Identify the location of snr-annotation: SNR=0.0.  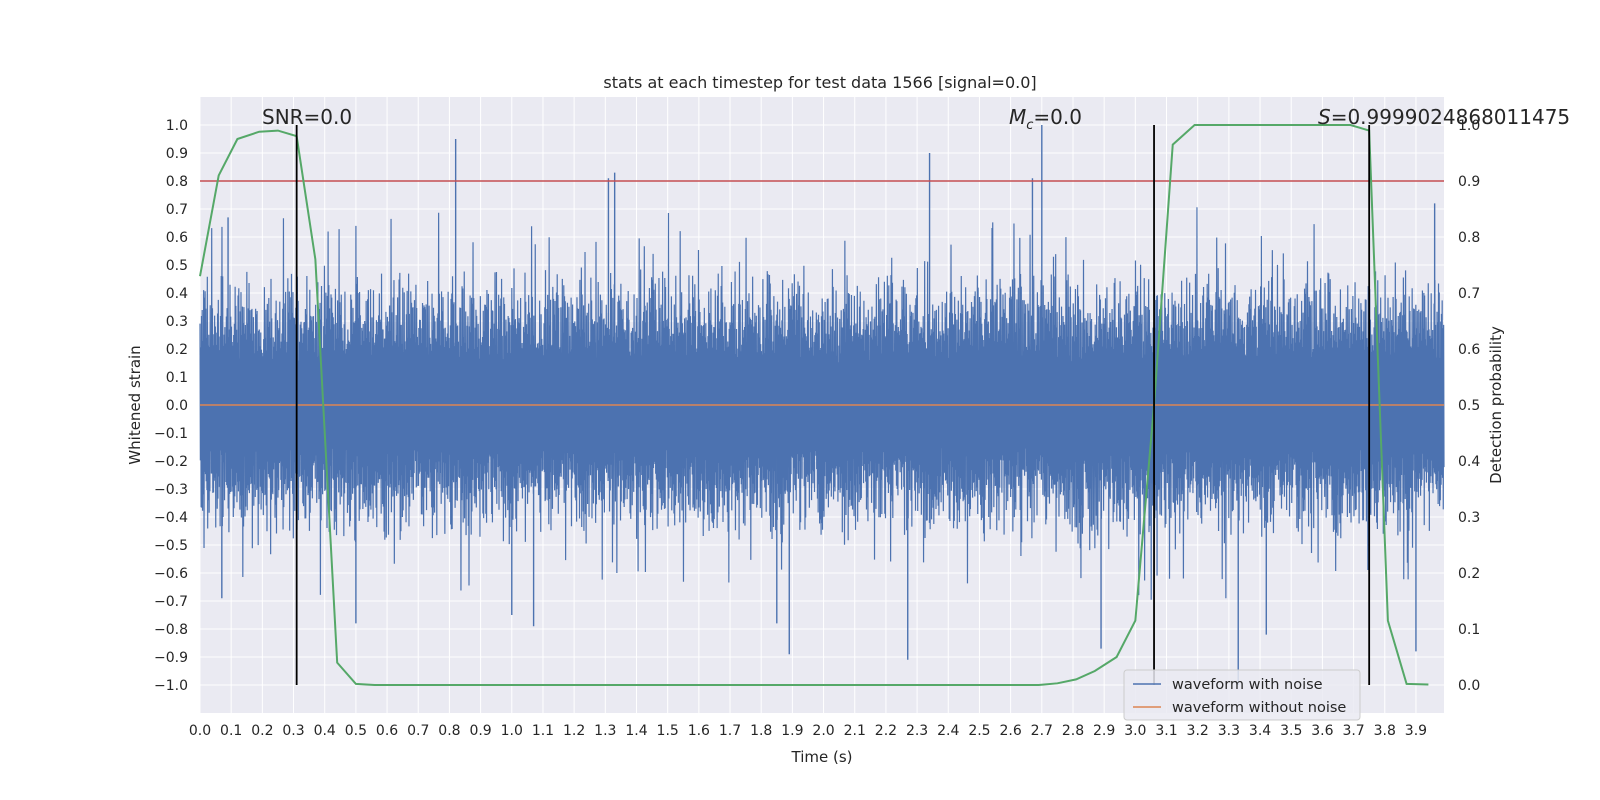
(307, 117).